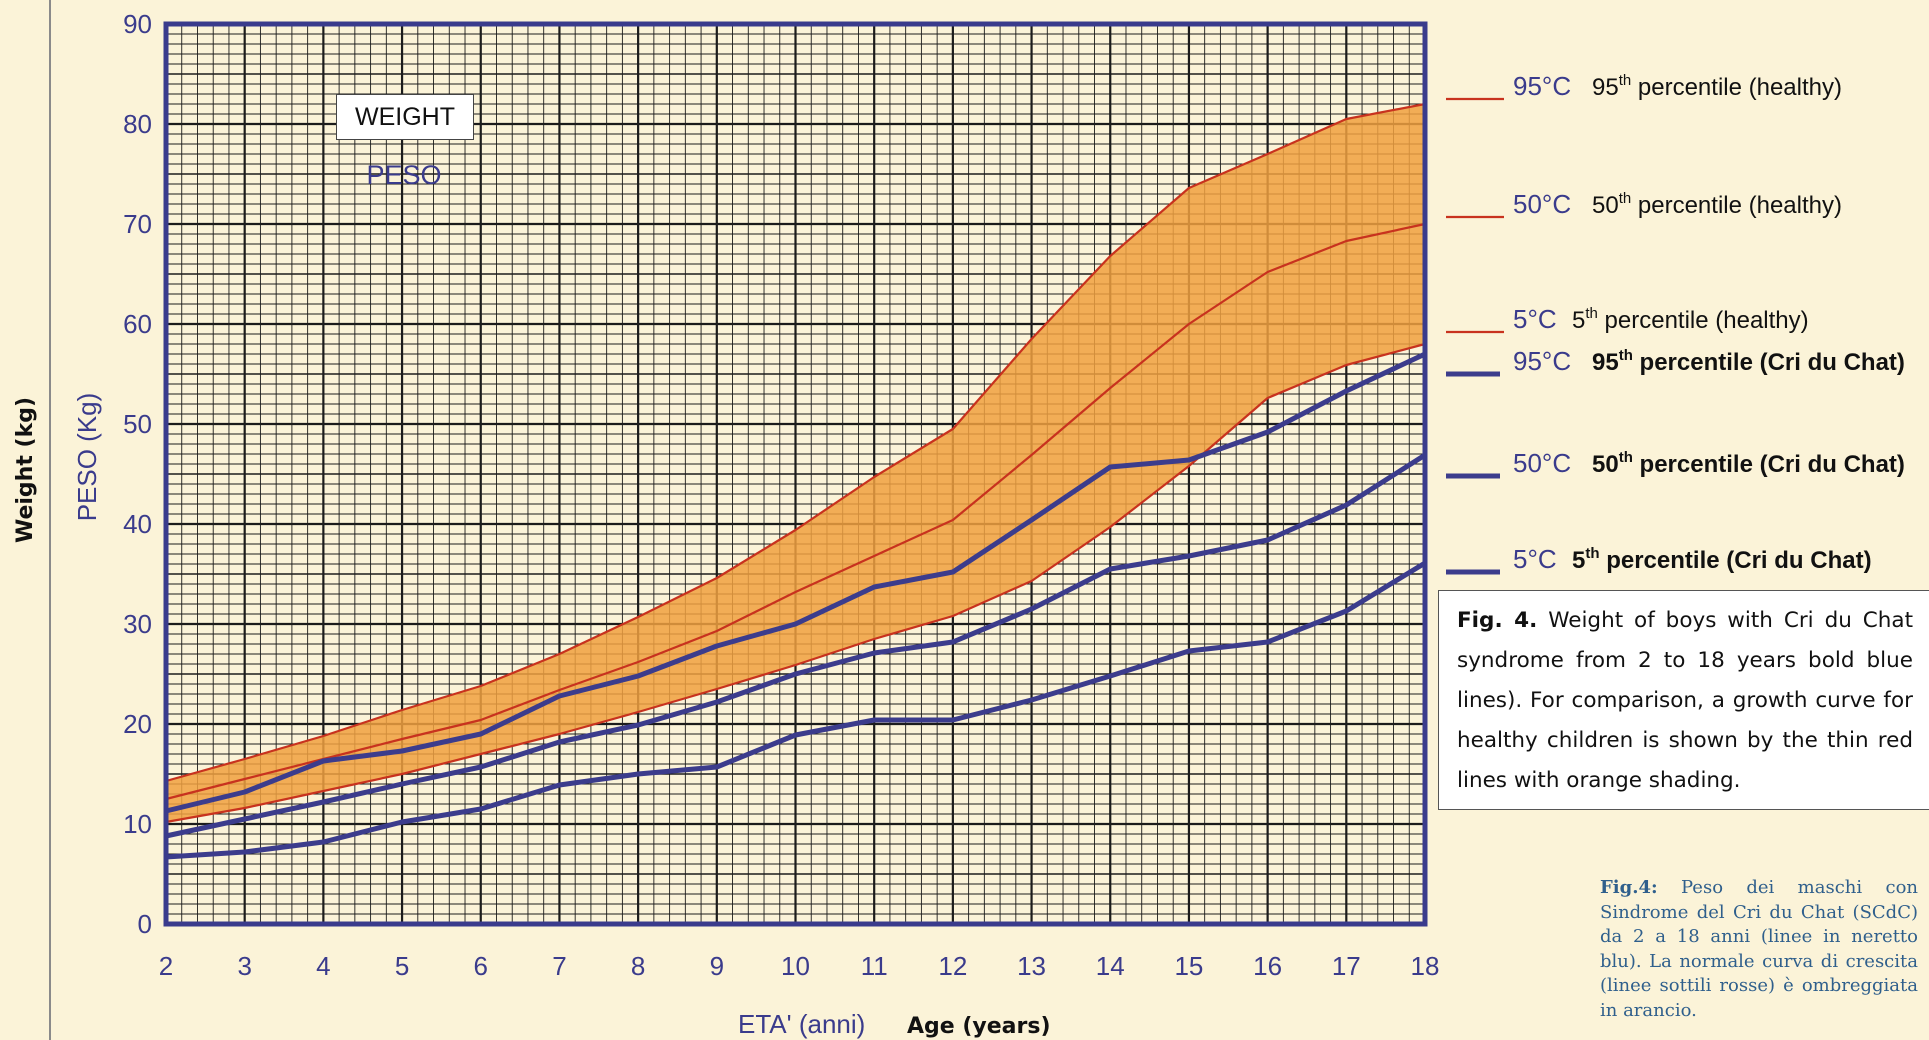 The height and width of the screenshot is (1040, 1929). Describe the element at coordinates (137, 474) in the screenshot. I see `y-ticks: 0 10 20 30 40 50 60 70 80 90` at that location.